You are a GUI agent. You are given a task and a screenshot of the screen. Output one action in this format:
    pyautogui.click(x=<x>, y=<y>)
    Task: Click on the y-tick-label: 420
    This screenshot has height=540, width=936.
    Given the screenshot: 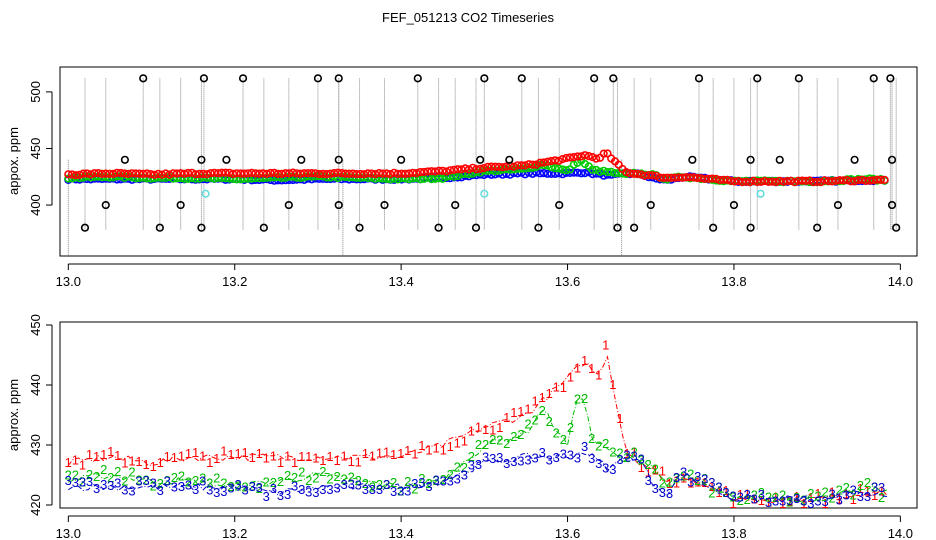 What is the action you would take?
    pyautogui.click(x=35, y=505)
    